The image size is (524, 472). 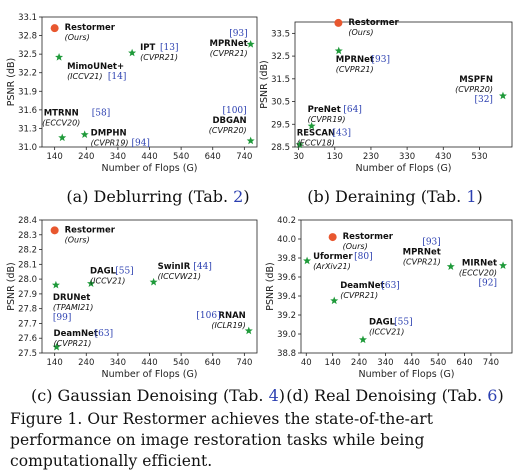 What do you see at coordinates (238, 196) in the screenshot?
I see `panel-caption-ref: 2` at bounding box center [238, 196].